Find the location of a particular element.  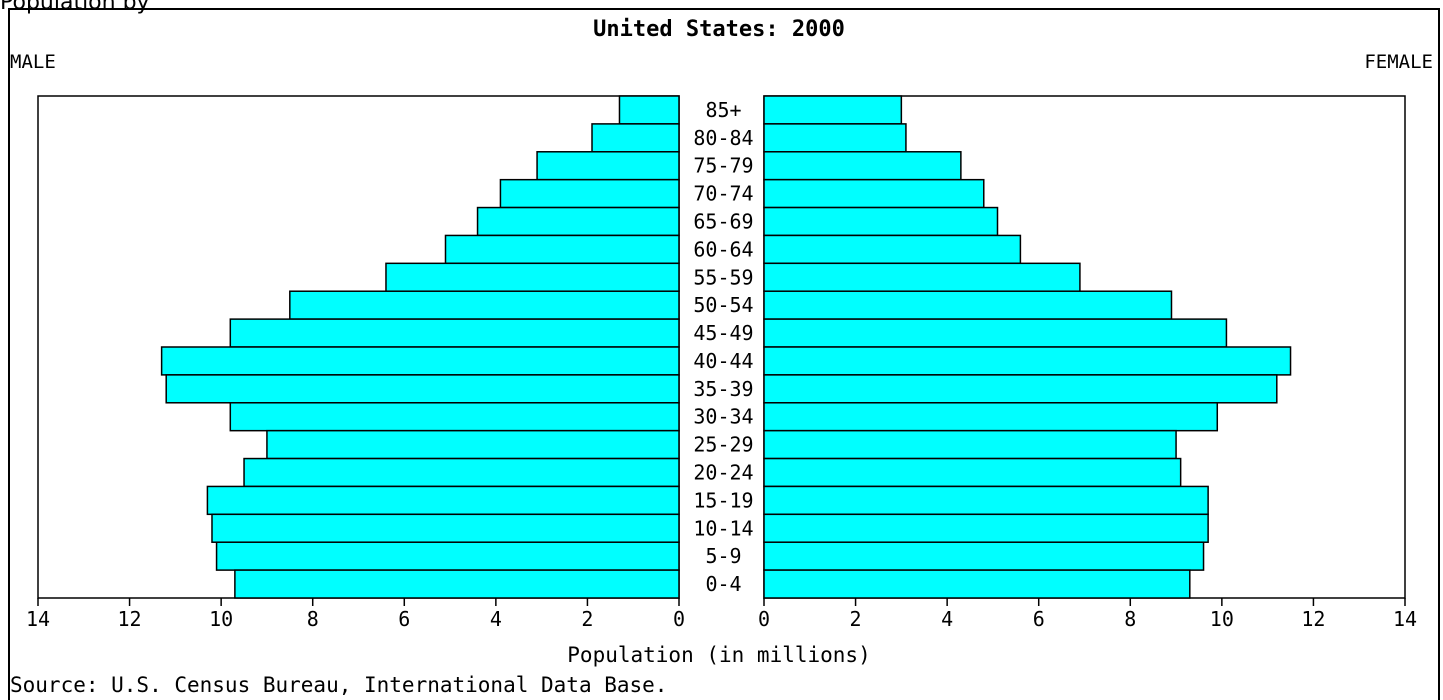

male-x-tick-label: 2 is located at coordinates (587, 619).